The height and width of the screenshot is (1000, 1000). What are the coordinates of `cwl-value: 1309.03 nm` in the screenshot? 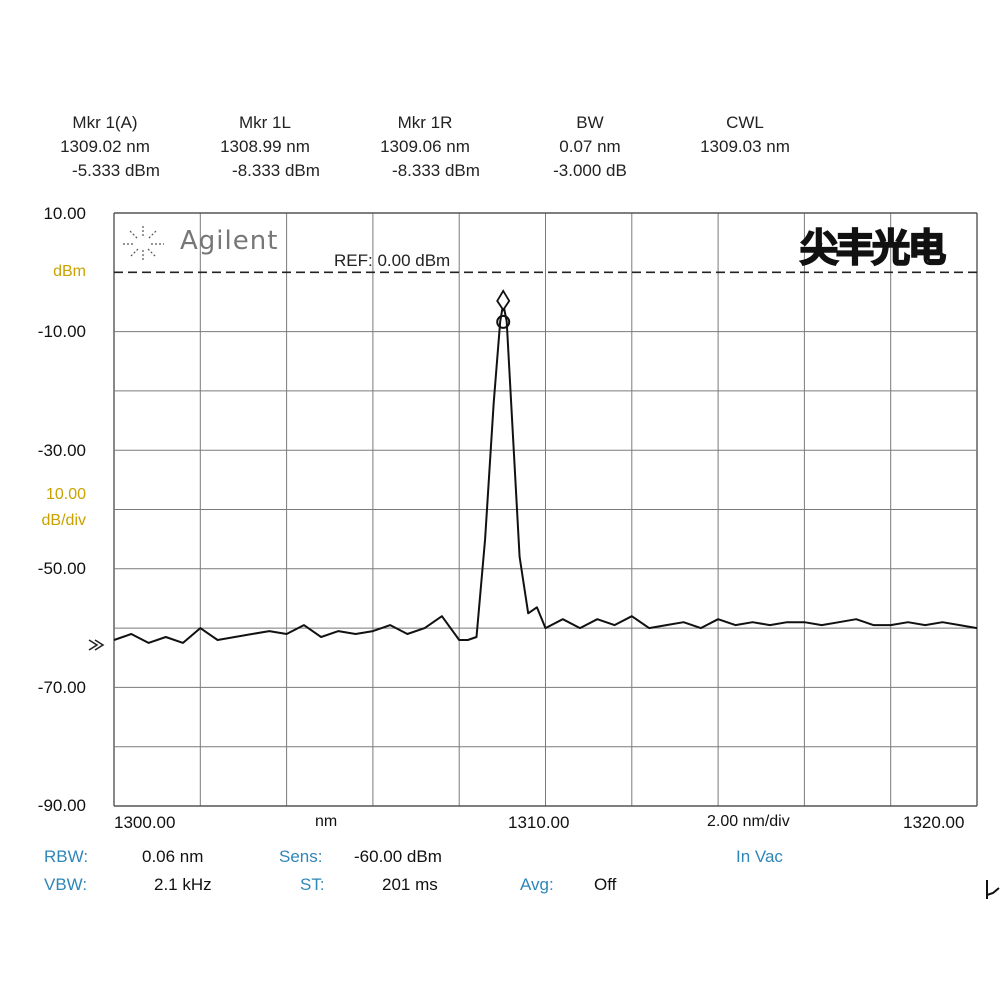 It's located at (745, 146).